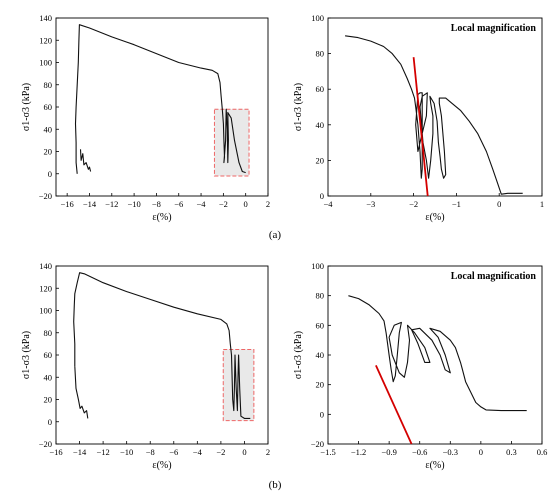 The height and width of the screenshot is (495, 550). What do you see at coordinates (275, 485) in the screenshot?
I see `figure-caption: (b)` at bounding box center [275, 485].